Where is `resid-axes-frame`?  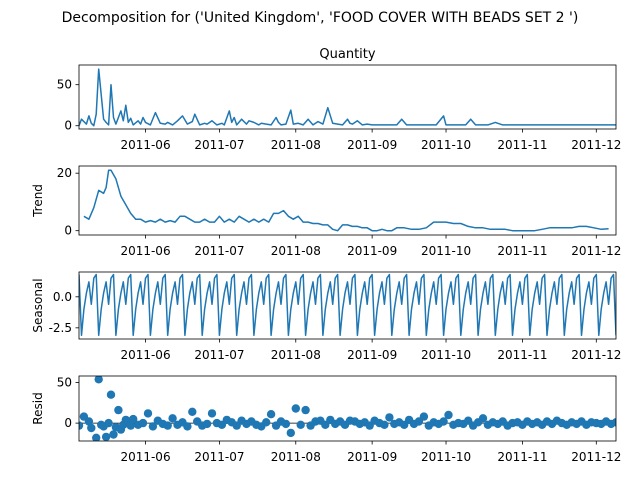 resid-axes-frame is located at coordinates (347, 408).